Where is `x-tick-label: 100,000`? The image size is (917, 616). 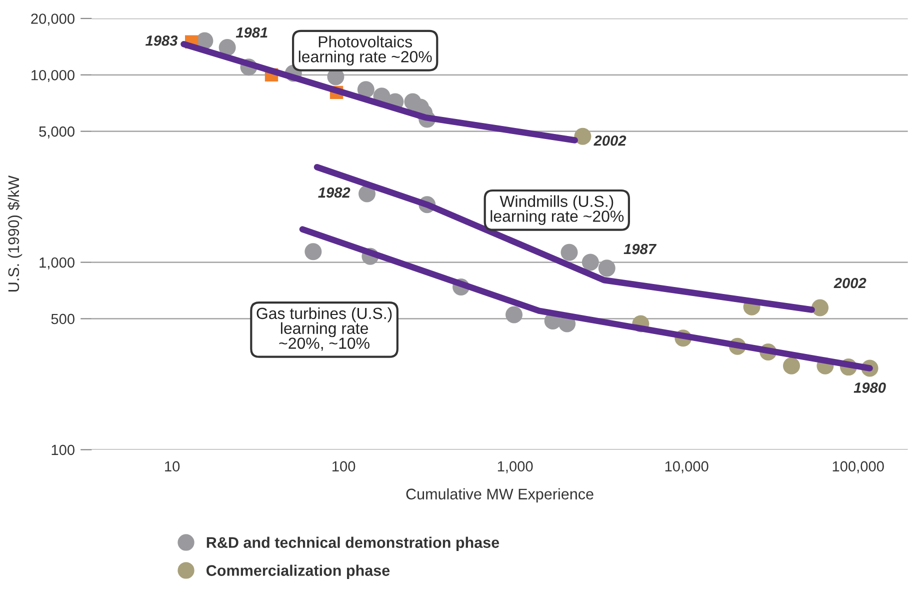
x-tick-label: 100,000 is located at coordinates (858, 467).